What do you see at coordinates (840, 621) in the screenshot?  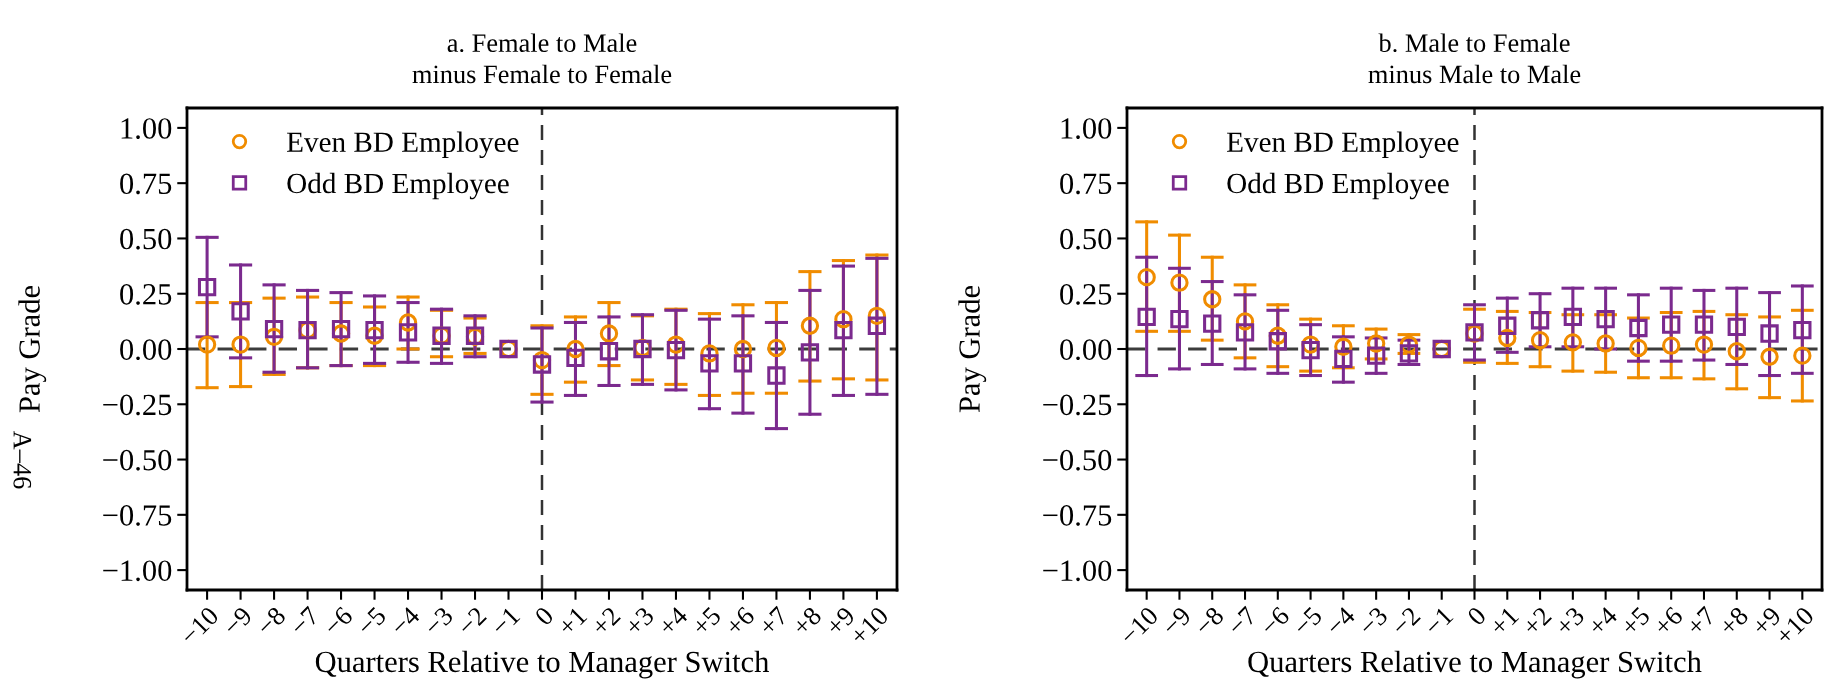 I see `x-tick-label: +9` at bounding box center [840, 621].